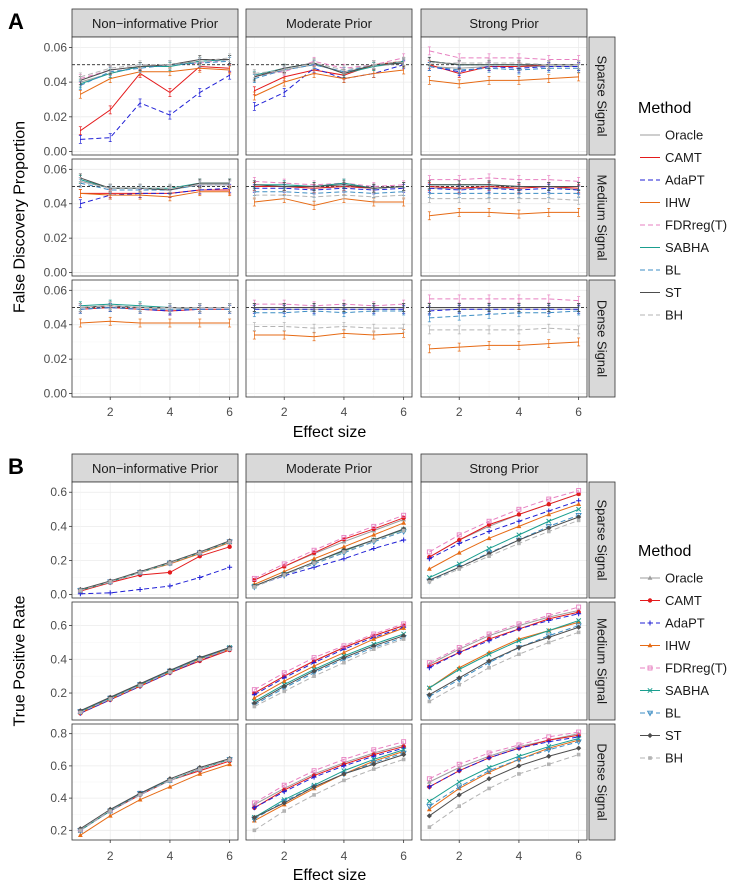 This screenshot has height=888, width=747. I want to click on x-axis-label: Effect size, so click(330, 875).